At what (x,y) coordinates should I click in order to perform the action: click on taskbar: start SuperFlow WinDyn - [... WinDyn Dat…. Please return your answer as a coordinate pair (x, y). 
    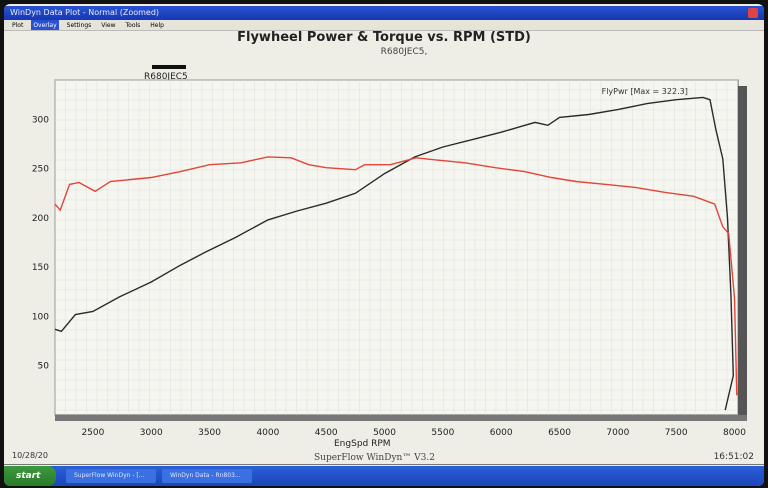
    Looking at the image, I should click on (384, 476).